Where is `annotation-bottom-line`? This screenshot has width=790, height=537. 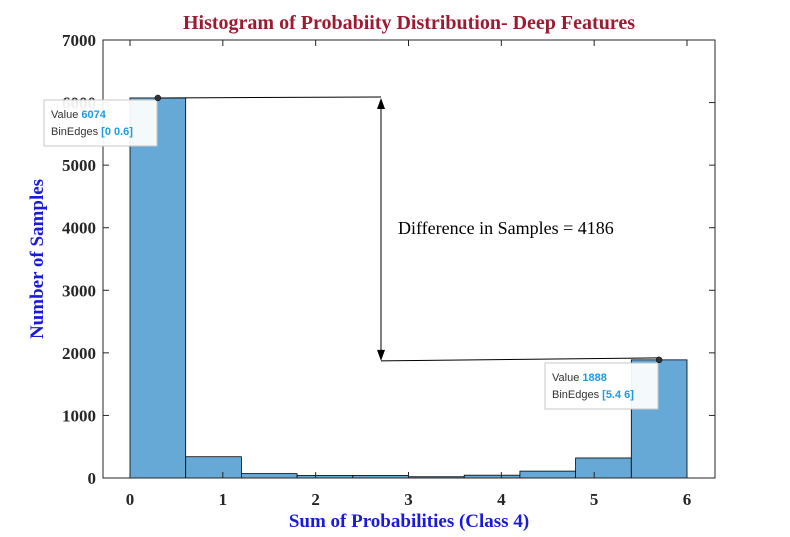 annotation-bottom-line is located at coordinates (520, 359).